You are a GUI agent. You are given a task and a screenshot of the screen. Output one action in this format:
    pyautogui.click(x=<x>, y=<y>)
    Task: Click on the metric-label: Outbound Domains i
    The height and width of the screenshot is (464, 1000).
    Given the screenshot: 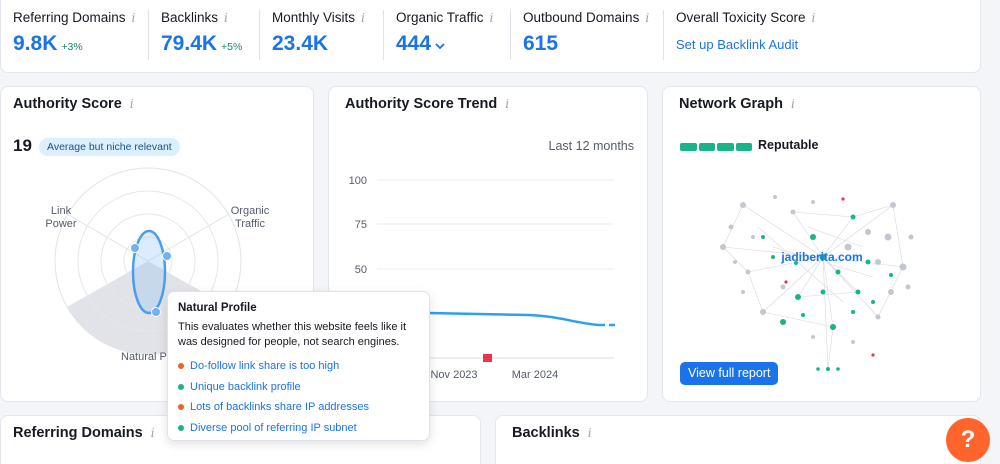 What is the action you would take?
    pyautogui.click(x=586, y=17)
    